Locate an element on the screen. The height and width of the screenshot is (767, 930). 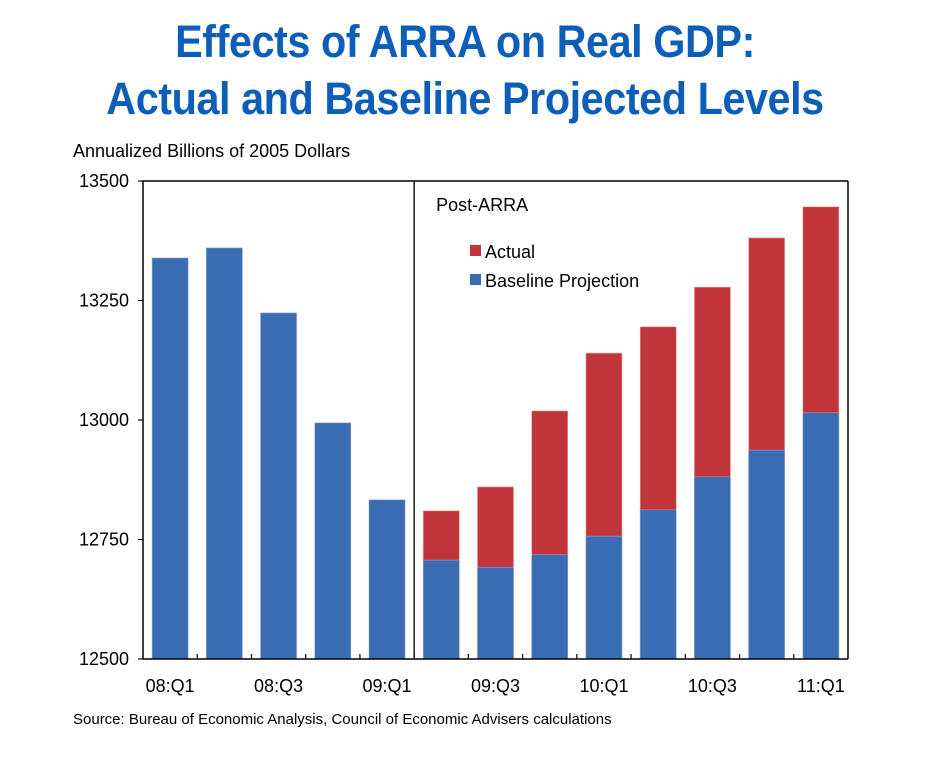
x-tick-label: 09:Q1 is located at coordinates (387, 686).